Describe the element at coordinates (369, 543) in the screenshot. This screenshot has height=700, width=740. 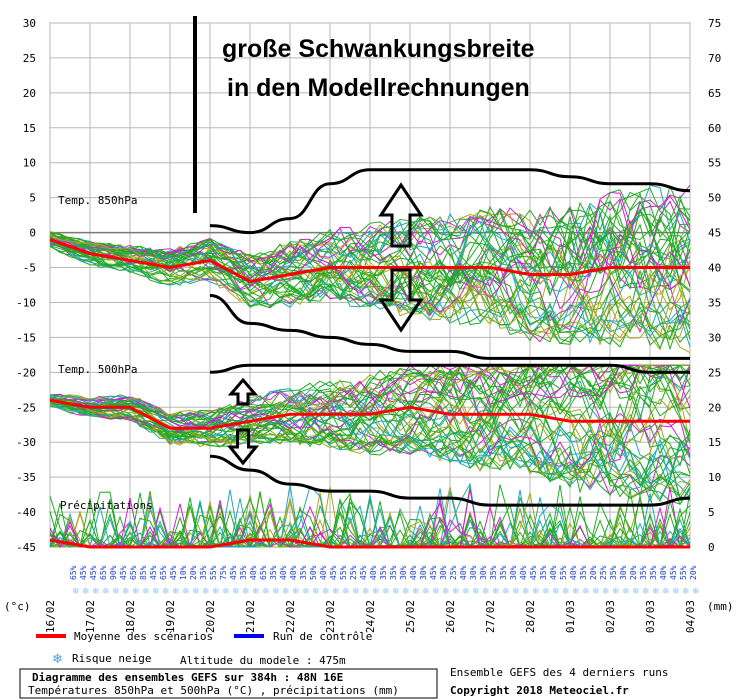
I see `mean-line-precip` at that location.